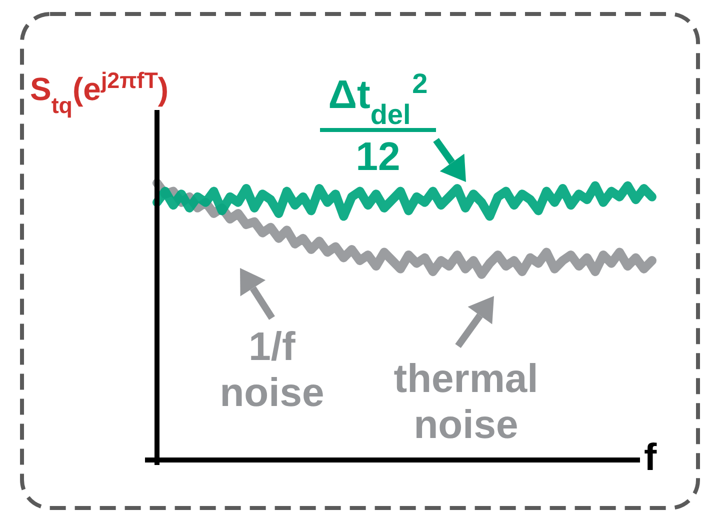  What do you see at coordinates (99, 93) in the screenshot?
I see `y-axis-title: S$_{tq}$(e$^{j2πfT}$)` at bounding box center [99, 93].